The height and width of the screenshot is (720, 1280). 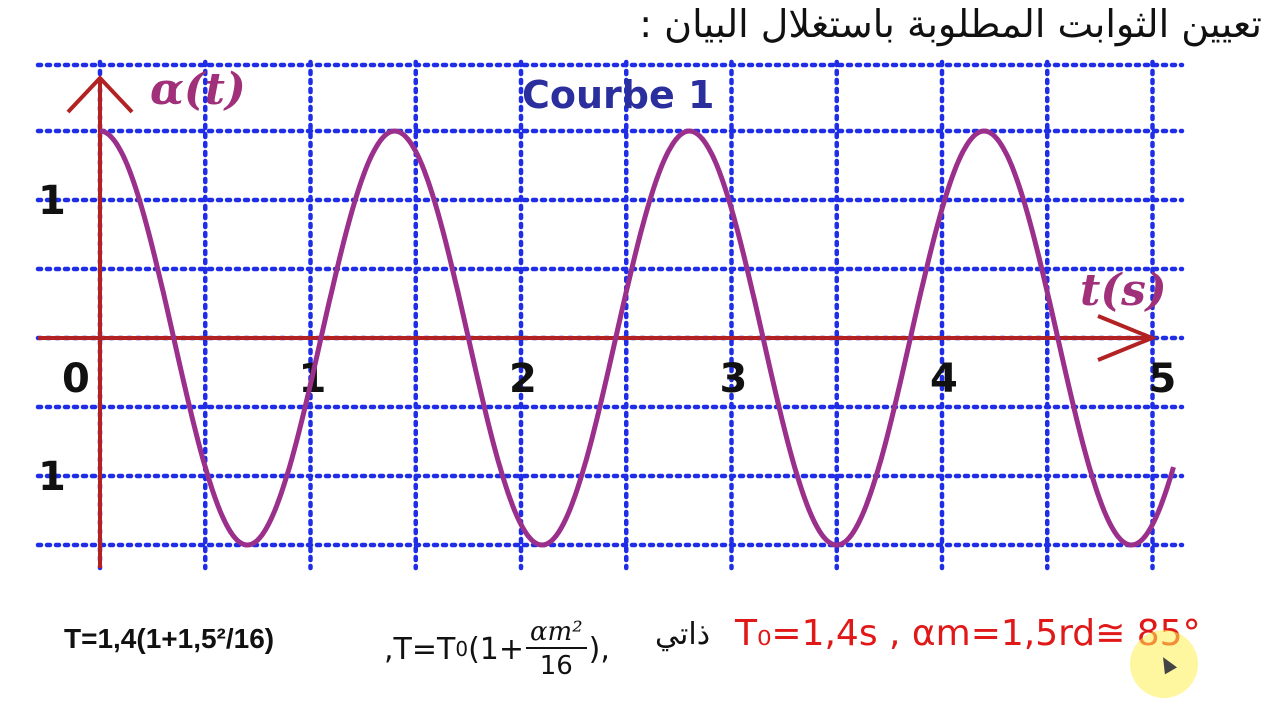 I want to click on formula-fraction: αm² 16, so click(x=556, y=649).